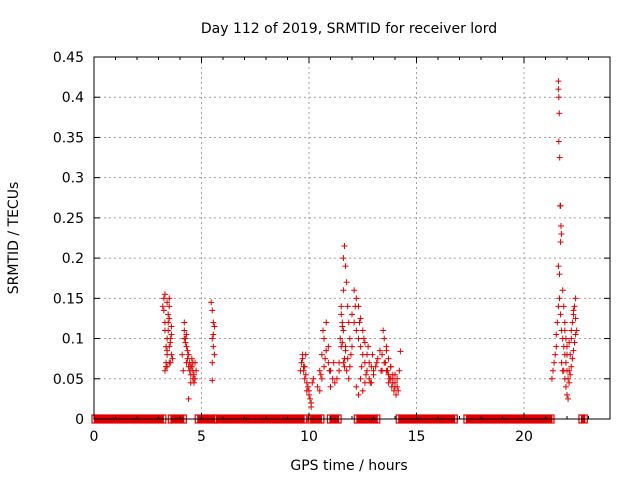  I want to click on y-tick-label: 0.25, so click(68, 219).